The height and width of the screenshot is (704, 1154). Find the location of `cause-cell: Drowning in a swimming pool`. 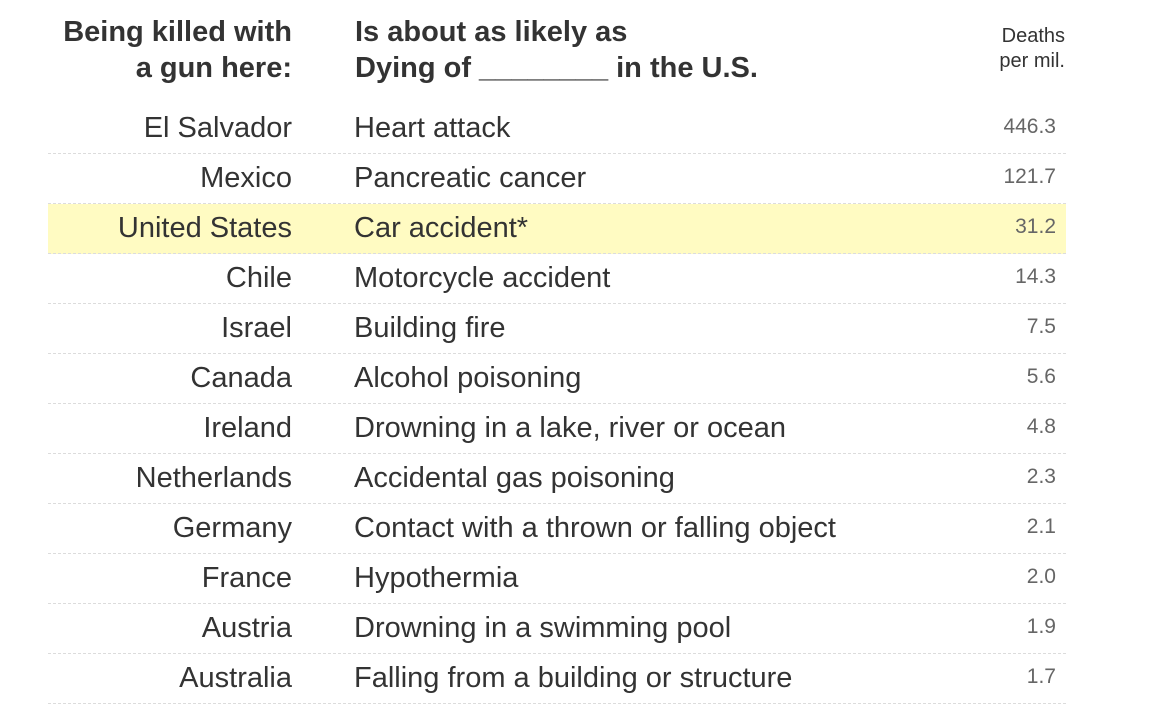

cause-cell: Drowning in a swimming pool is located at coordinates (543, 628).